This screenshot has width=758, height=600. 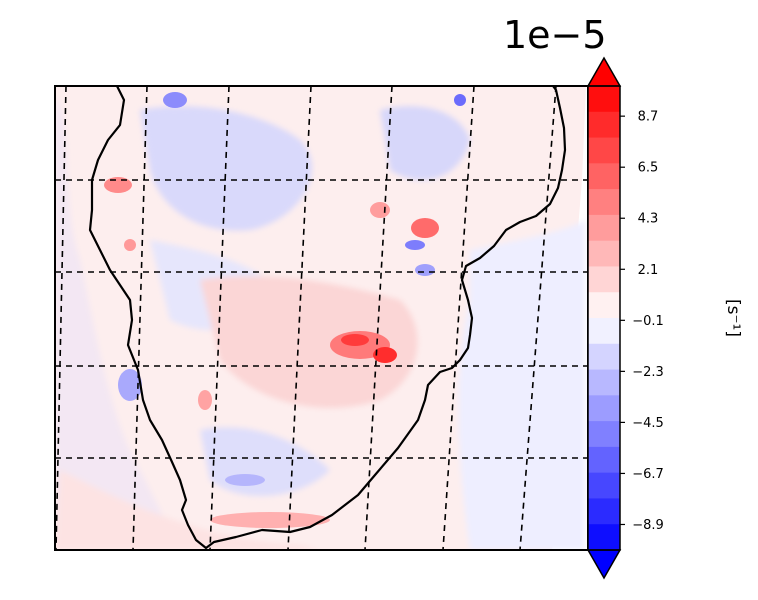 What do you see at coordinates (130, 385) in the screenshot?
I see `feature-blue-southwest` at bounding box center [130, 385].